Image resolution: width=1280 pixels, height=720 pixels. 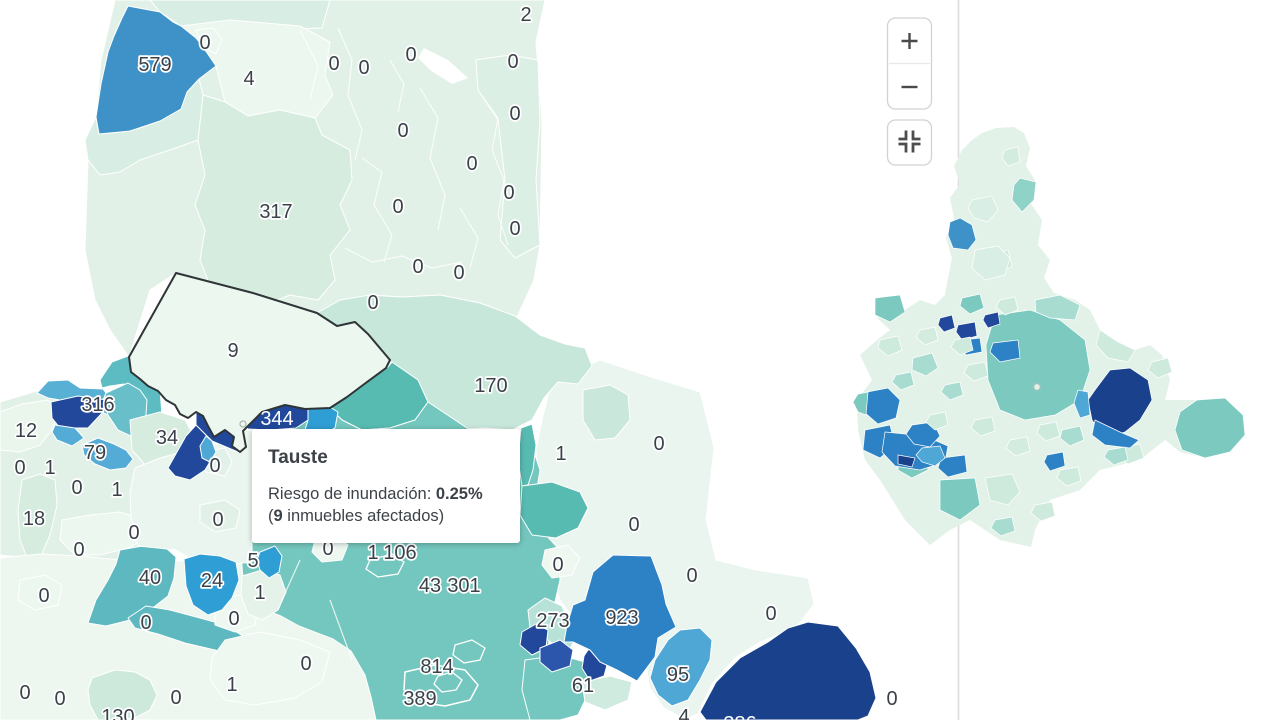 What do you see at coordinates (739, 716) in the screenshot?
I see `svg-text: 386` at bounding box center [739, 716].